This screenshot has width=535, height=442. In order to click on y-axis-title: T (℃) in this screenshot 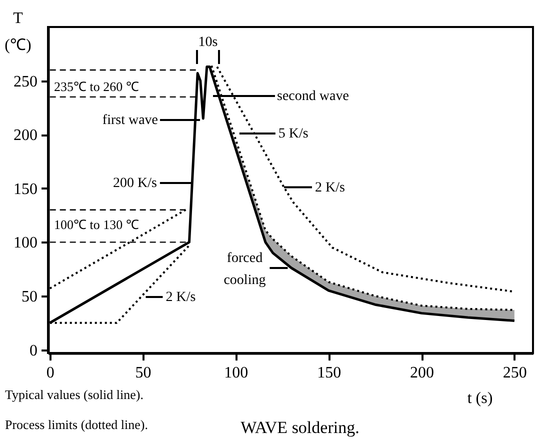, I will do `click(18, 32)`.